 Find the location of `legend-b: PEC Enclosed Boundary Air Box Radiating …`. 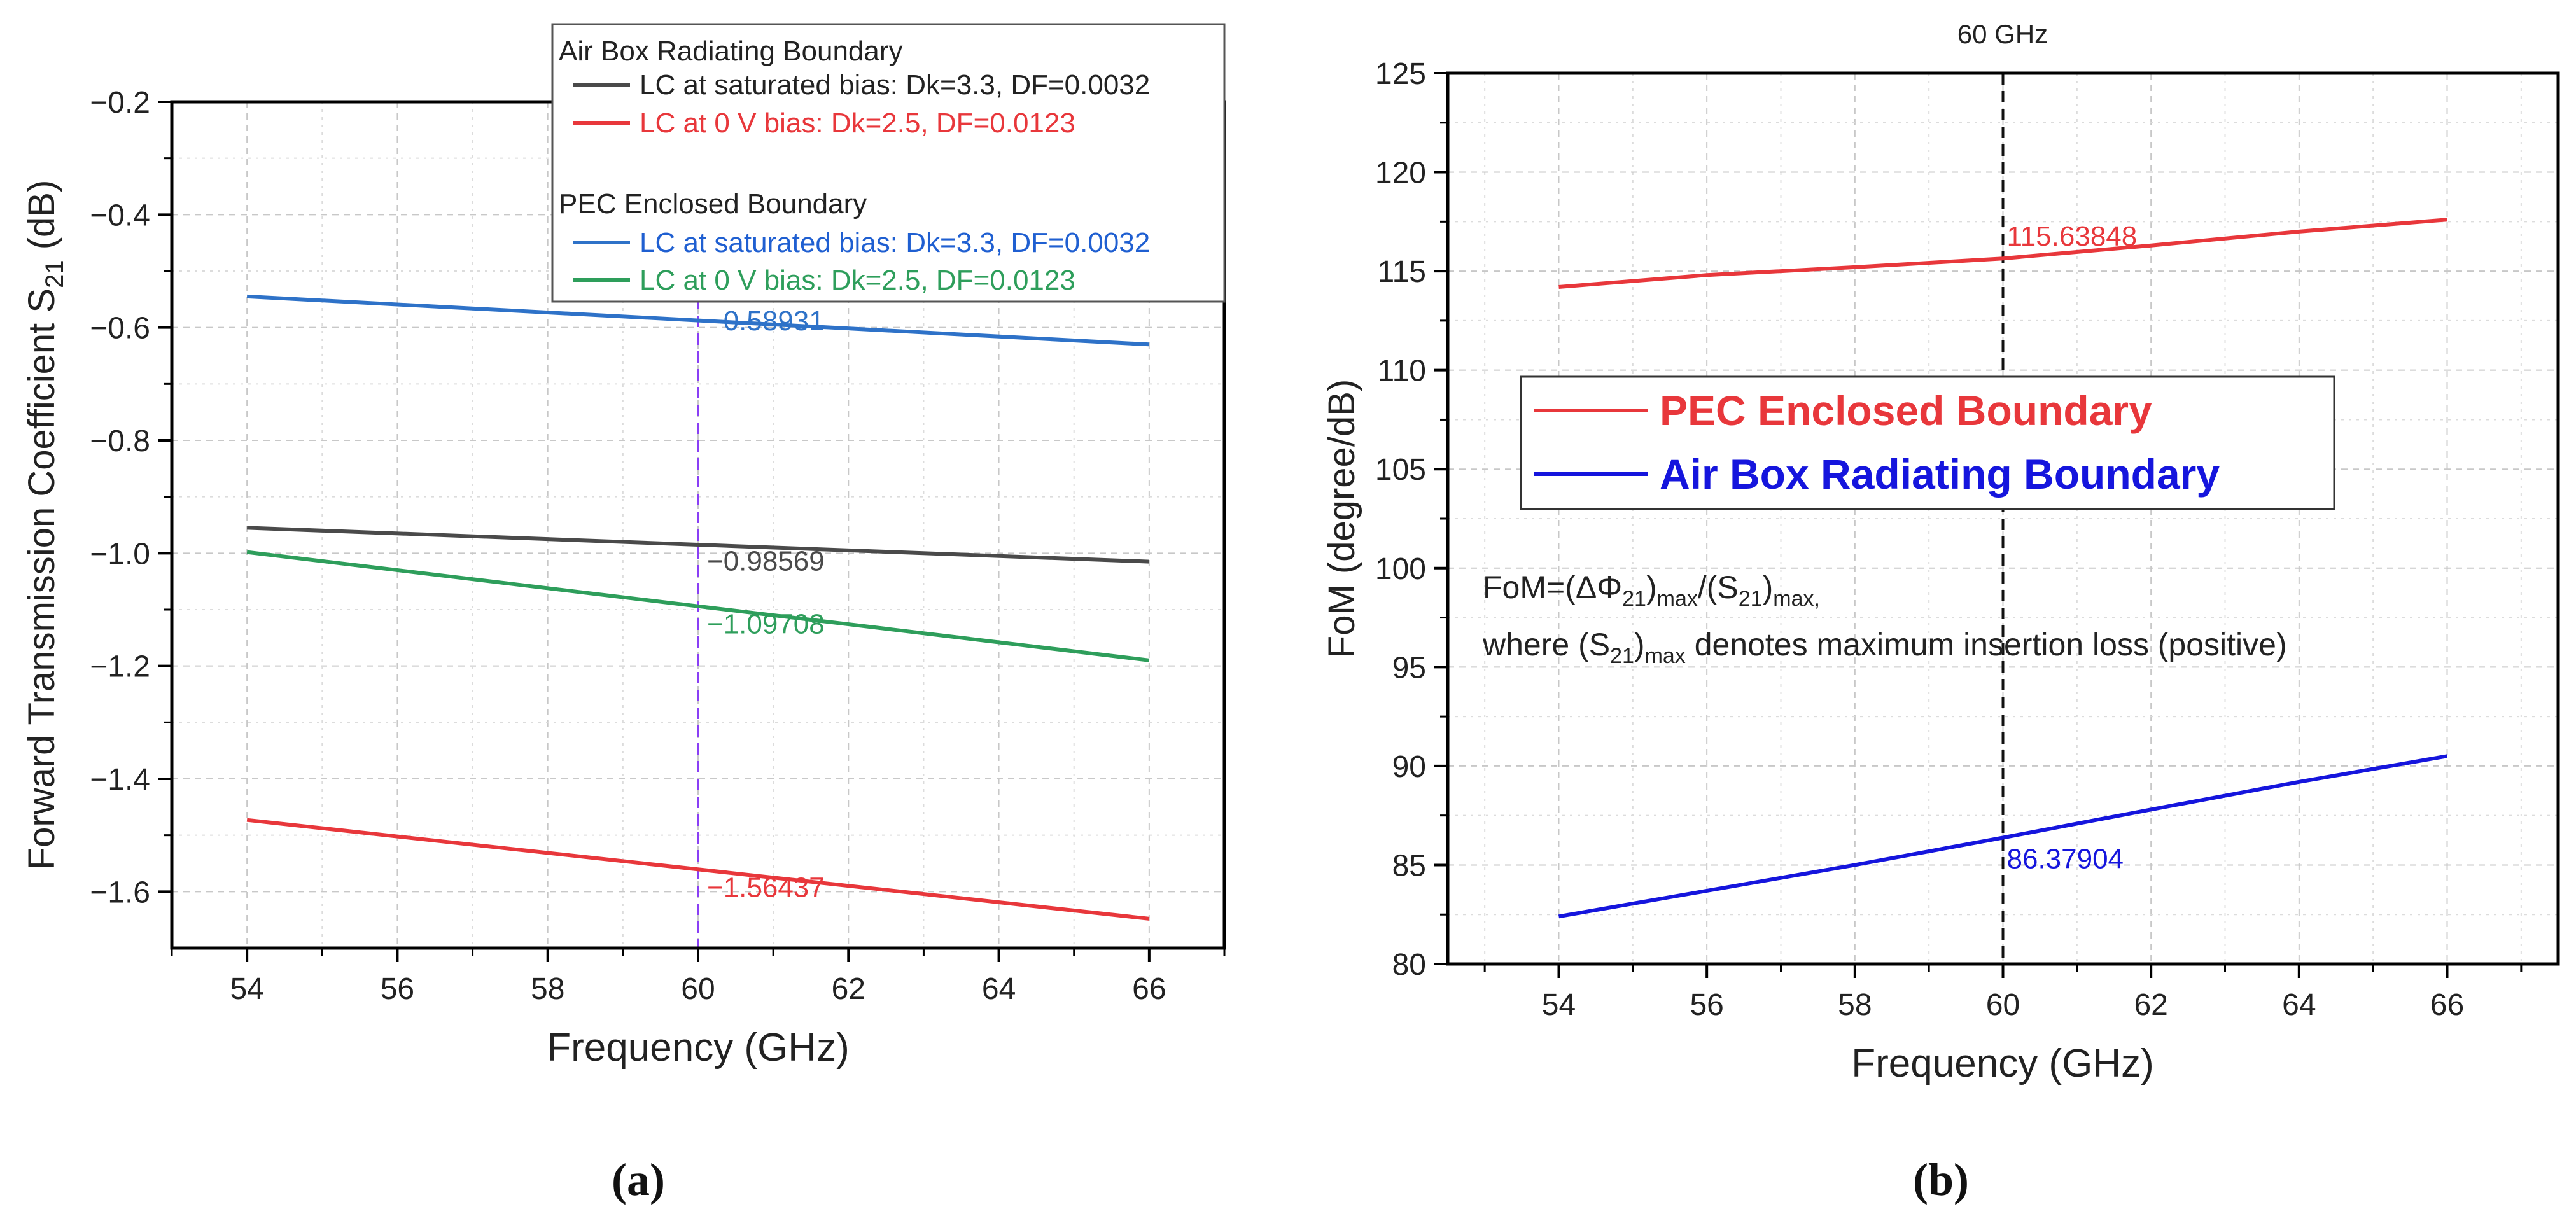

legend-b: PEC Enclosed Boundary Air Box Radiating … is located at coordinates (1927, 443).